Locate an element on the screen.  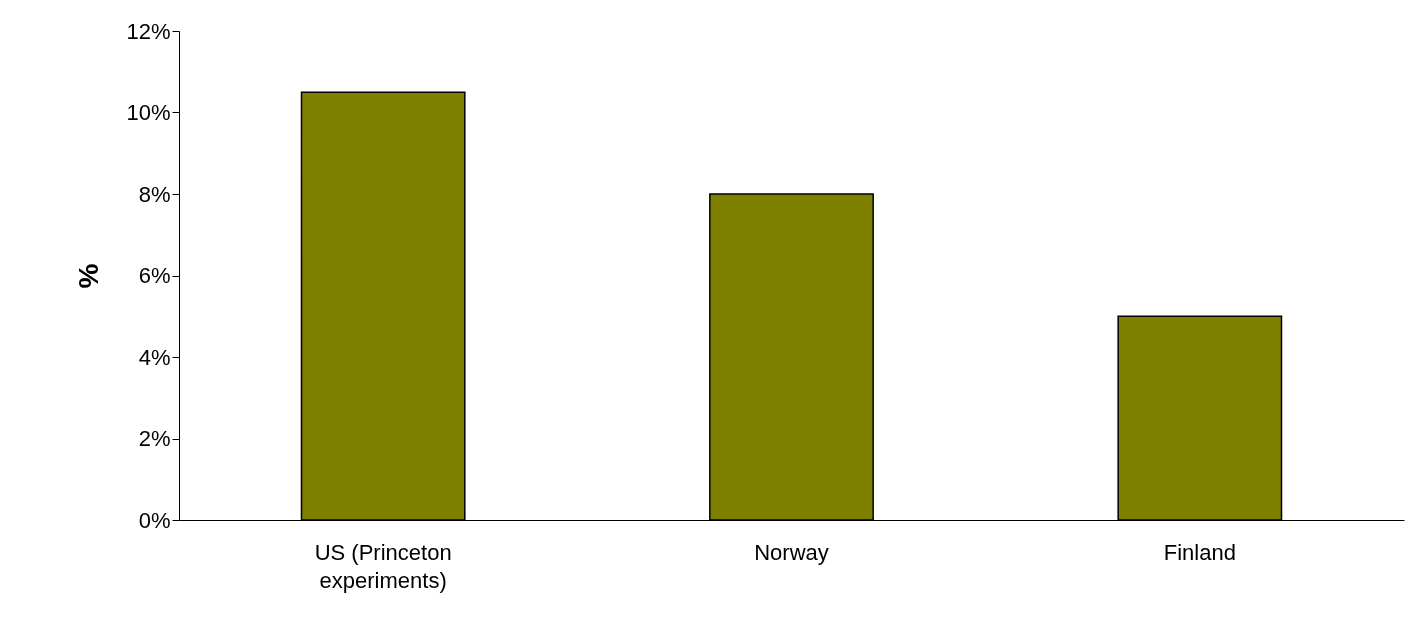
y-tick-label: 12% is located at coordinates (148, 31).